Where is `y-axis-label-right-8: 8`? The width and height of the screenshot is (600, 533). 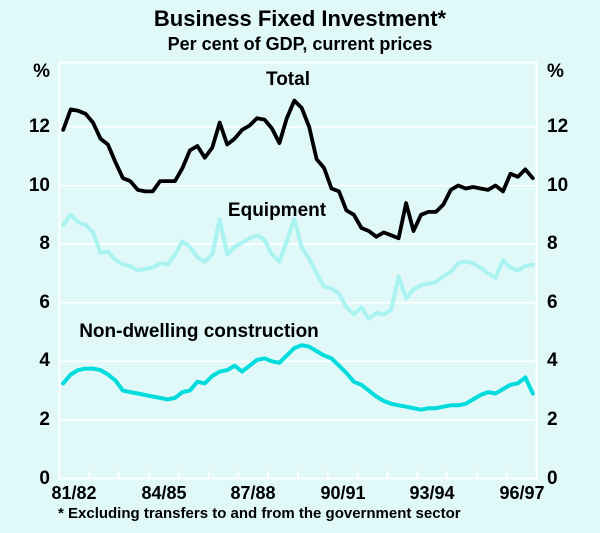 y-axis-label-right-8: 8 is located at coordinates (552, 243).